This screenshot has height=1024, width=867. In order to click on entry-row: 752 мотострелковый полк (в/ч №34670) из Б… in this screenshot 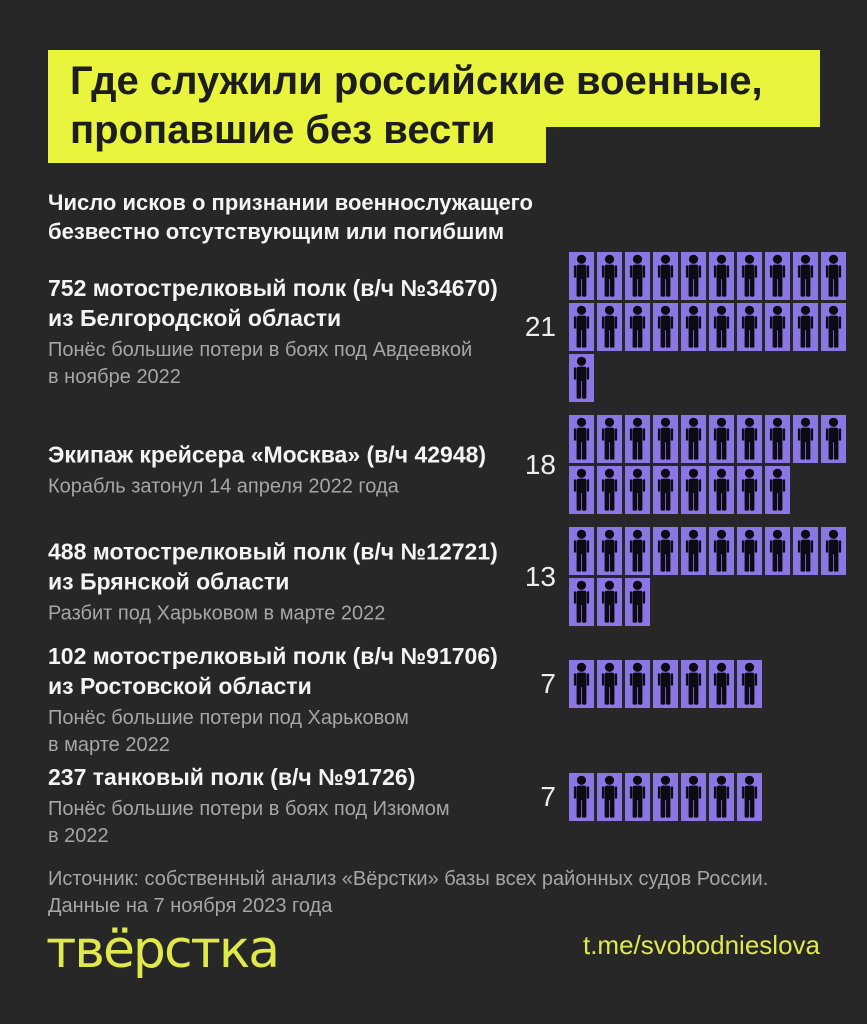, I will do `click(433, 327)`.